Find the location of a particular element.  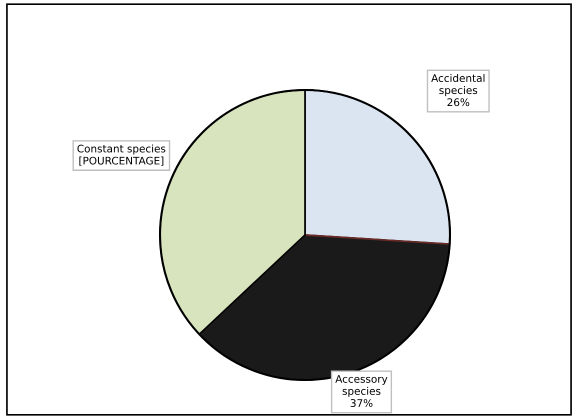

slice-label: Constant species is located at coordinates (121, 149).